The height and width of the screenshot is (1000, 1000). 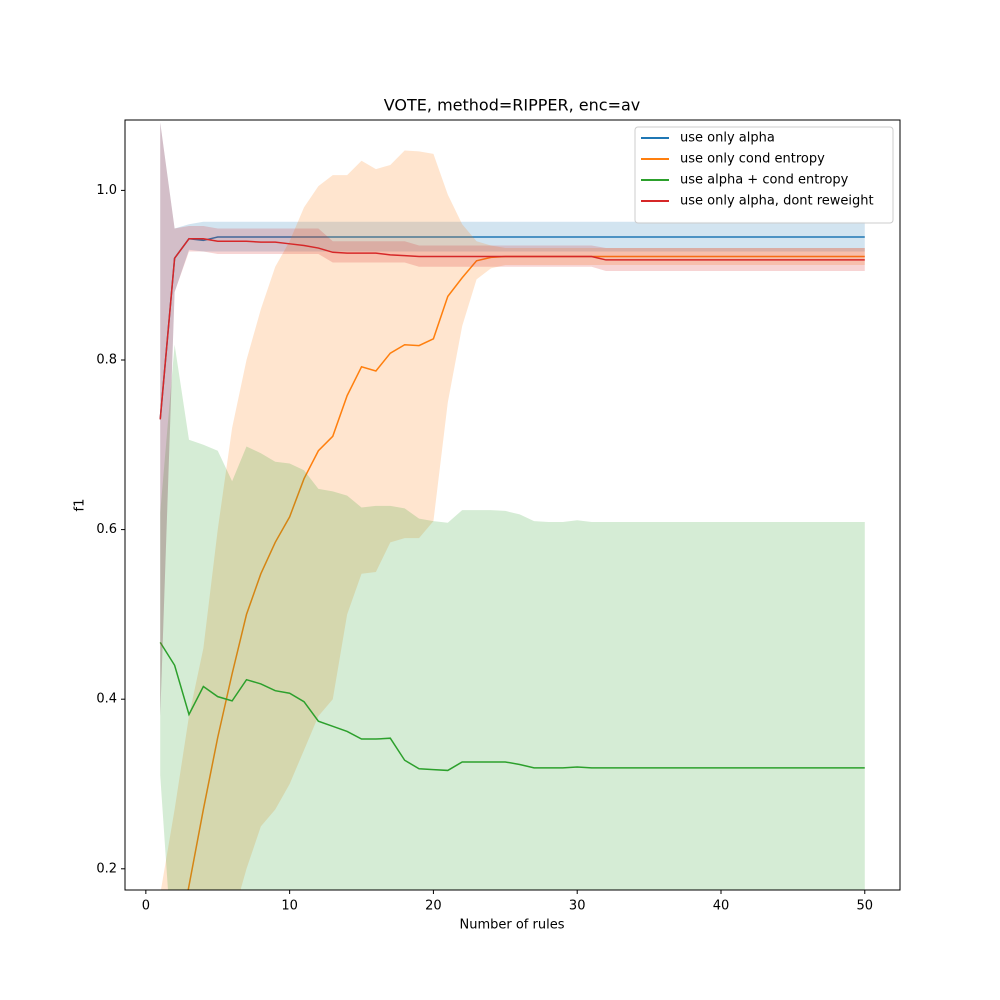 What do you see at coordinates (289, 906) in the screenshot?
I see `x-tick-label: 10` at bounding box center [289, 906].